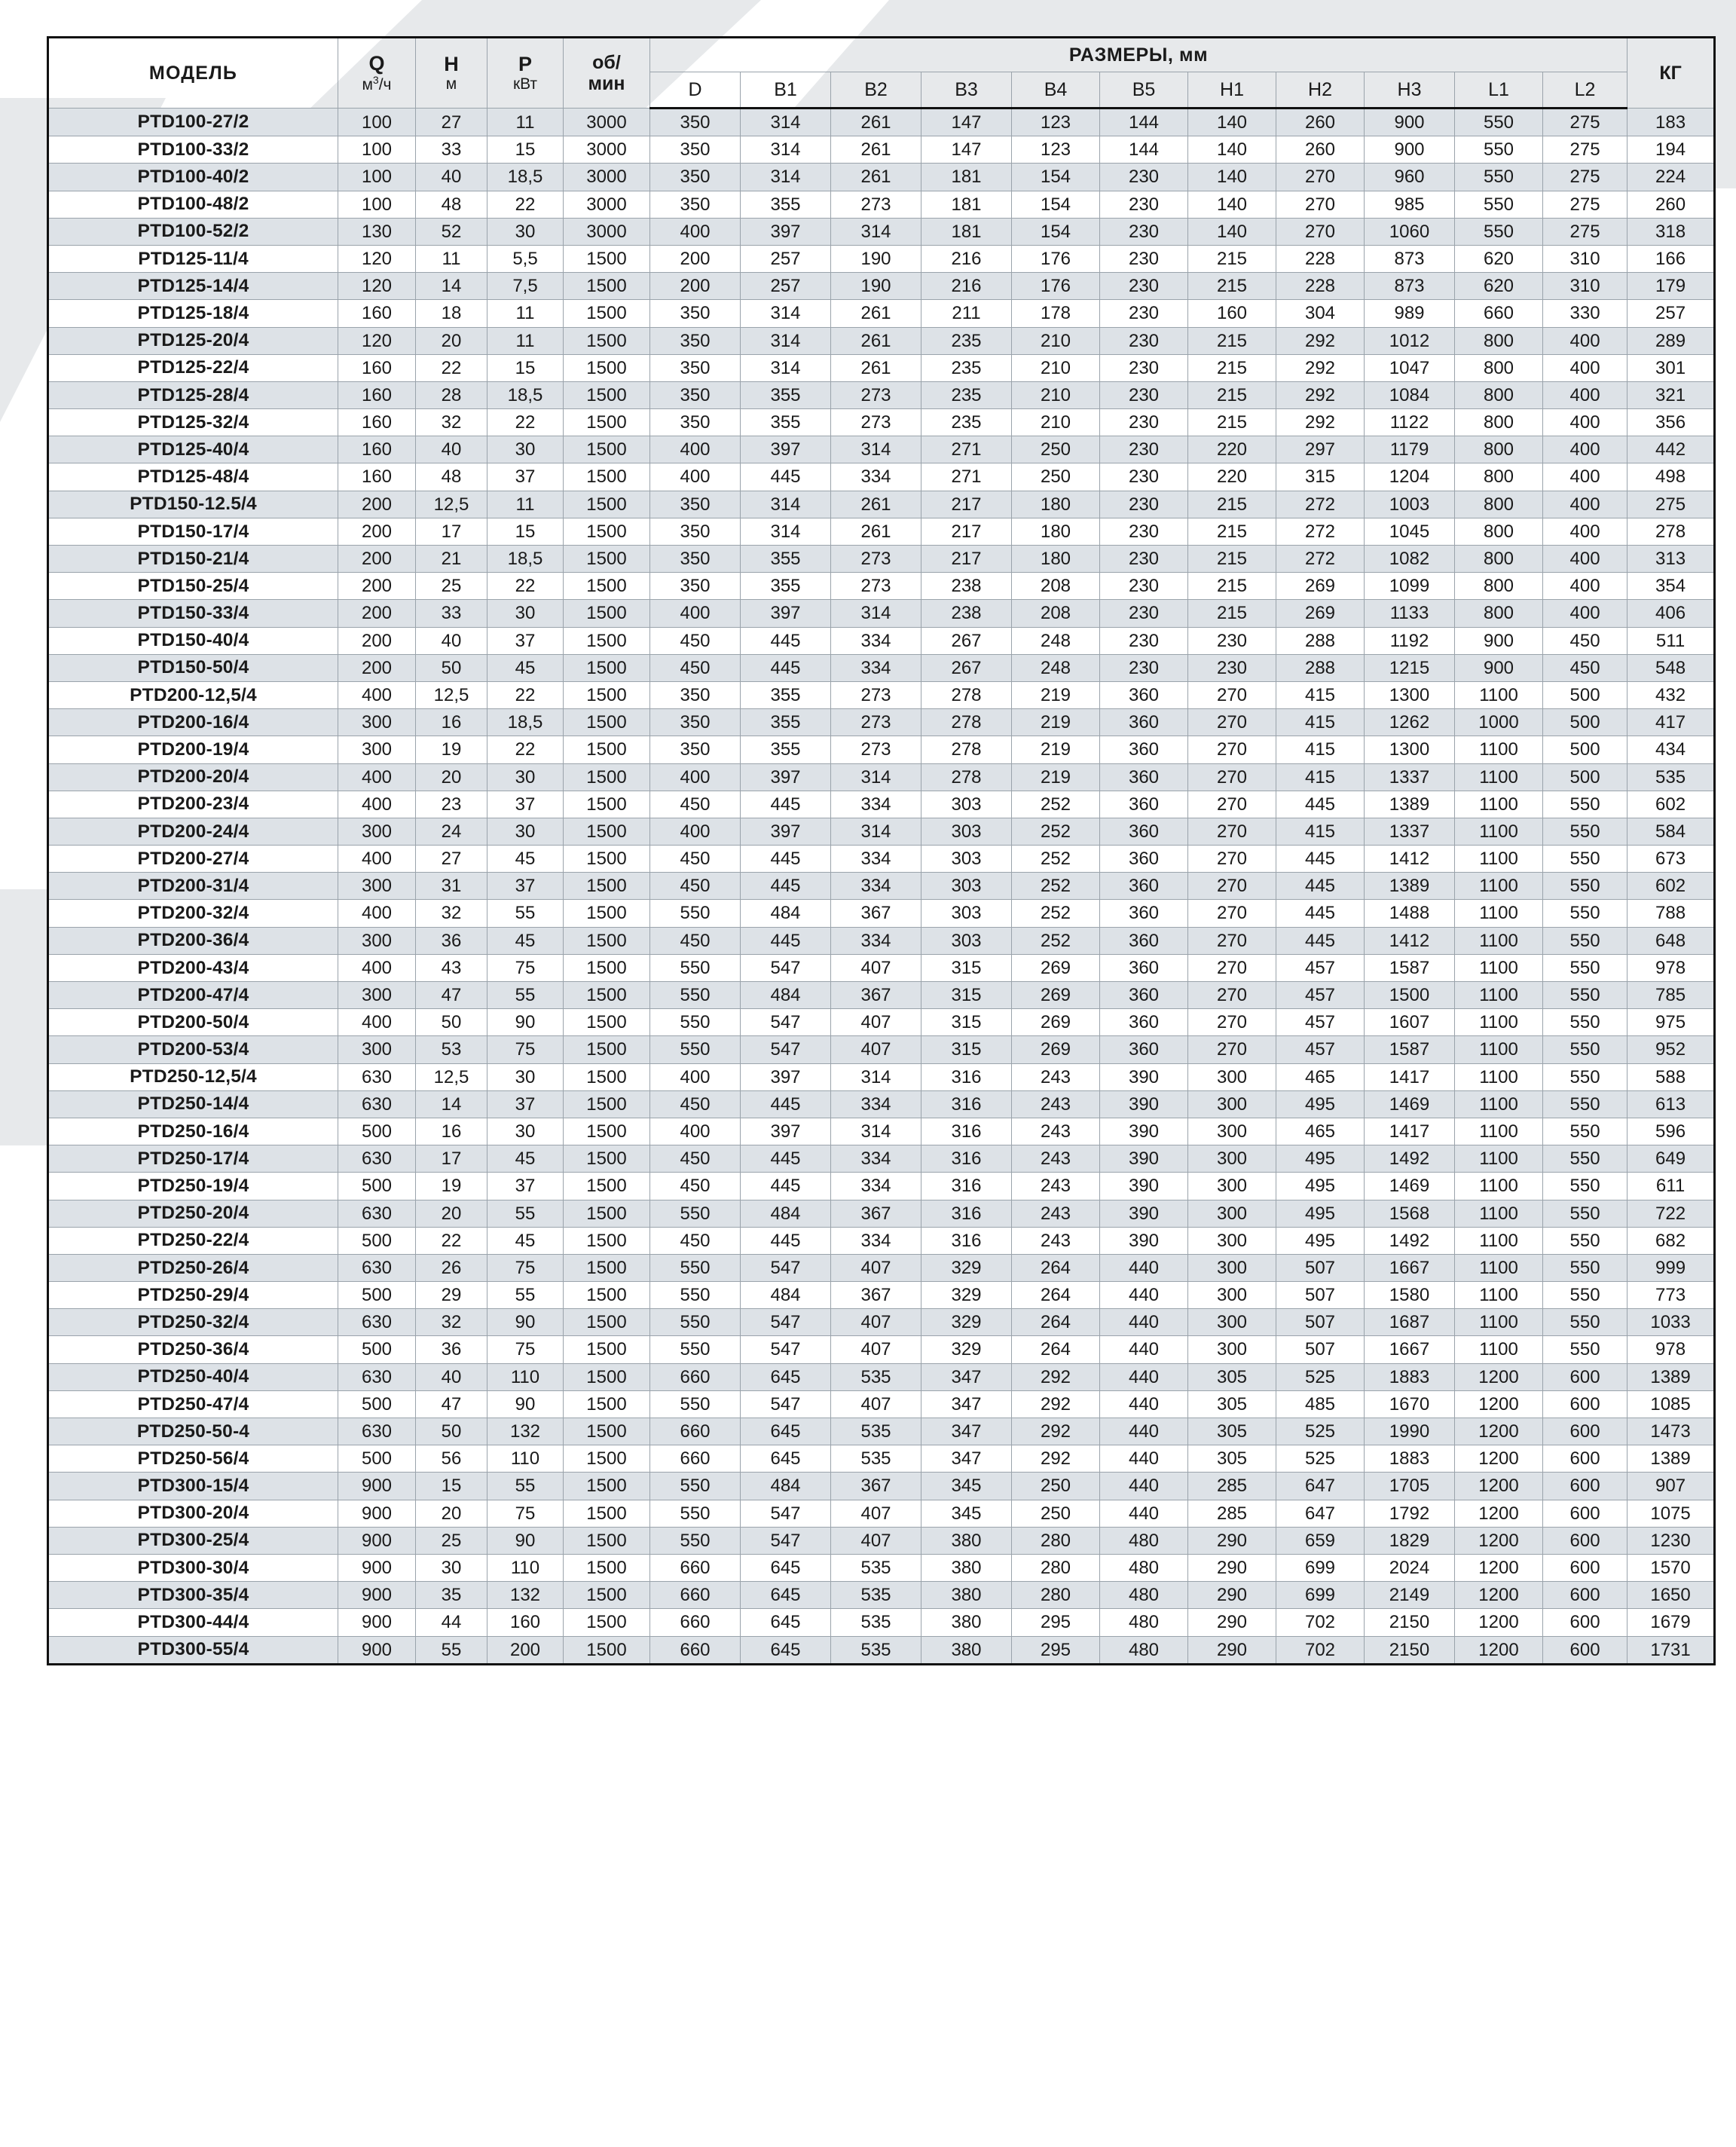 This screenshot has height=2147, width=1736. What do you see at coordinates (192, 750) in the screenshot?
I see `cell-model: PTD200-19/4` at bounding box center [192, 750].